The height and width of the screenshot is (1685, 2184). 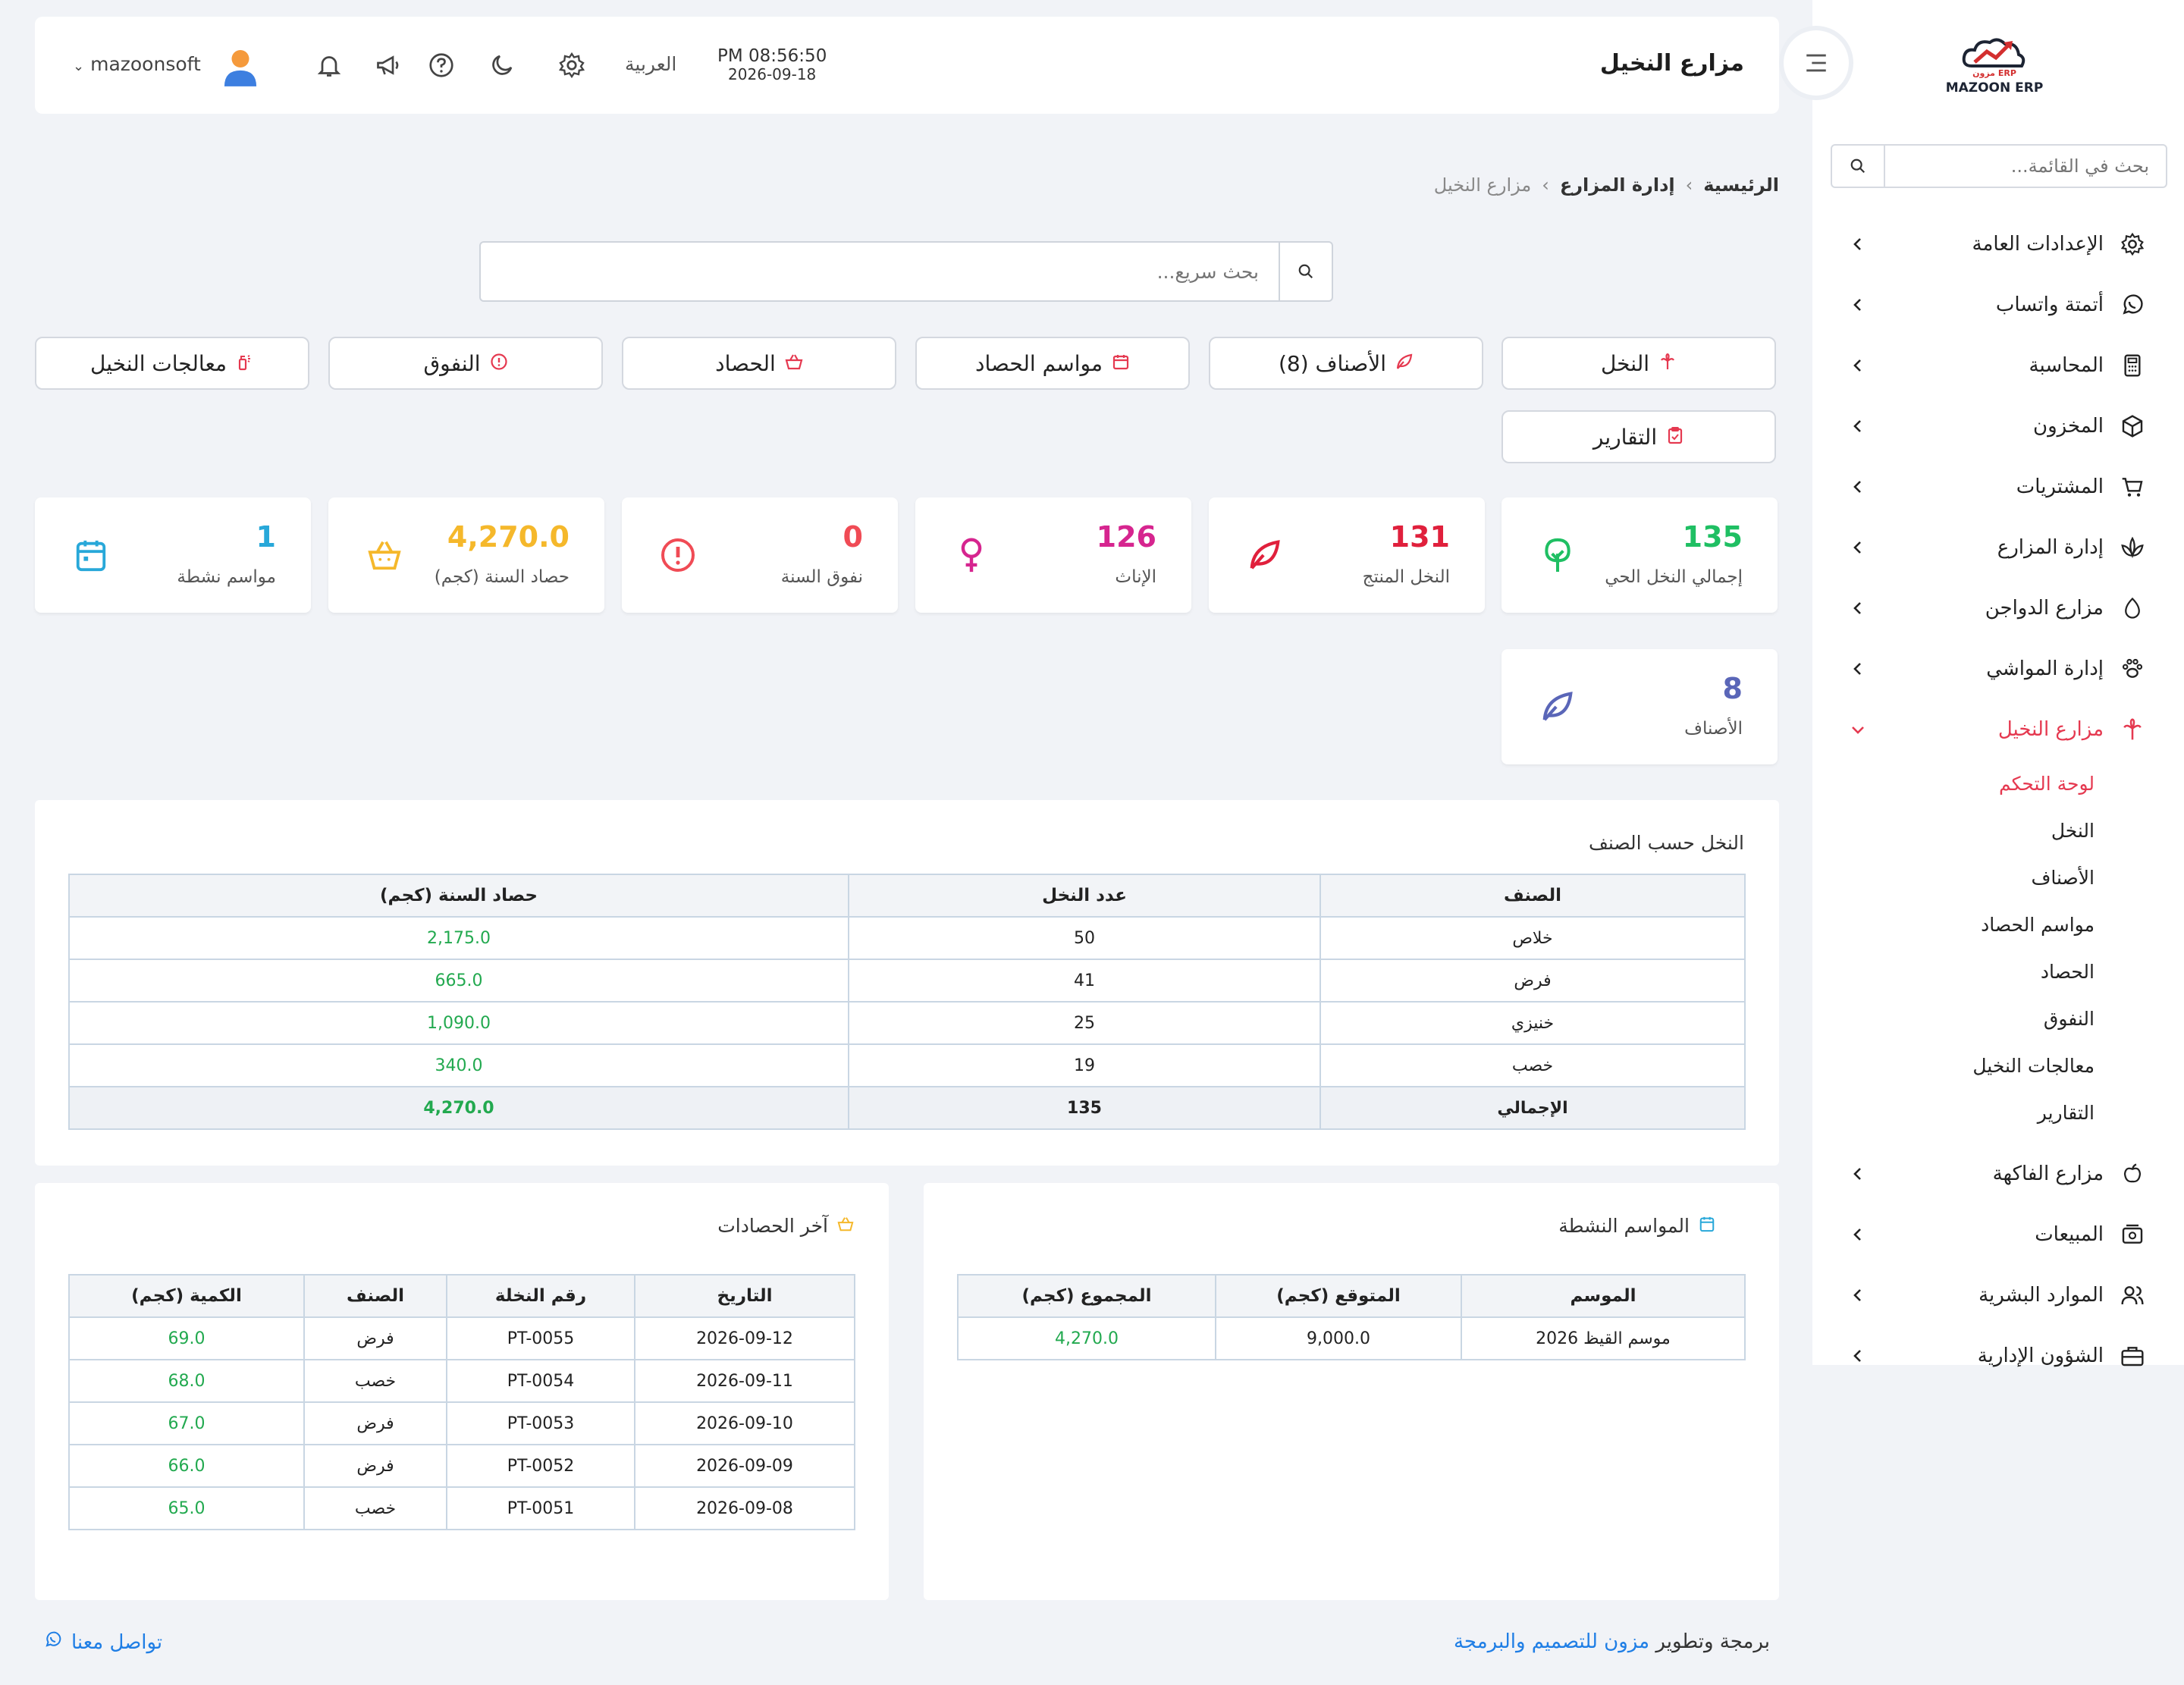 What do you see at coordinates (2067, 972) in the screenshot?
I see `sidebar-subitem-harvest: الحصاد` at bounding box center [2067, 972].